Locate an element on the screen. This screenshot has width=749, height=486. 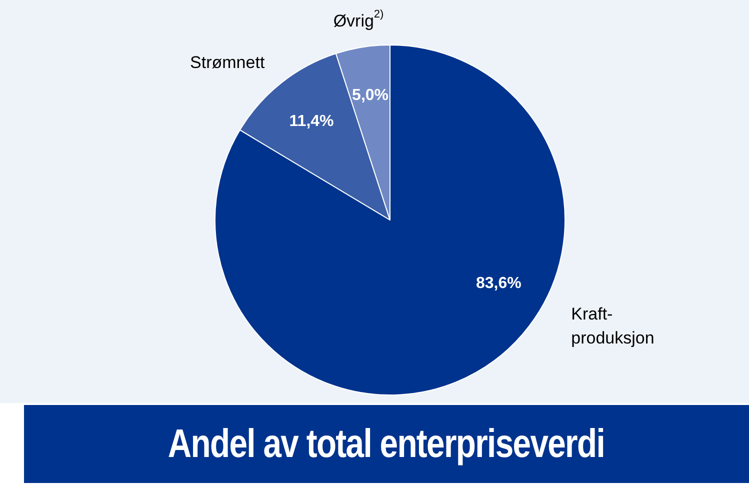
text: Andel av total enterpriseverdi is located at coordinates (386, 444).